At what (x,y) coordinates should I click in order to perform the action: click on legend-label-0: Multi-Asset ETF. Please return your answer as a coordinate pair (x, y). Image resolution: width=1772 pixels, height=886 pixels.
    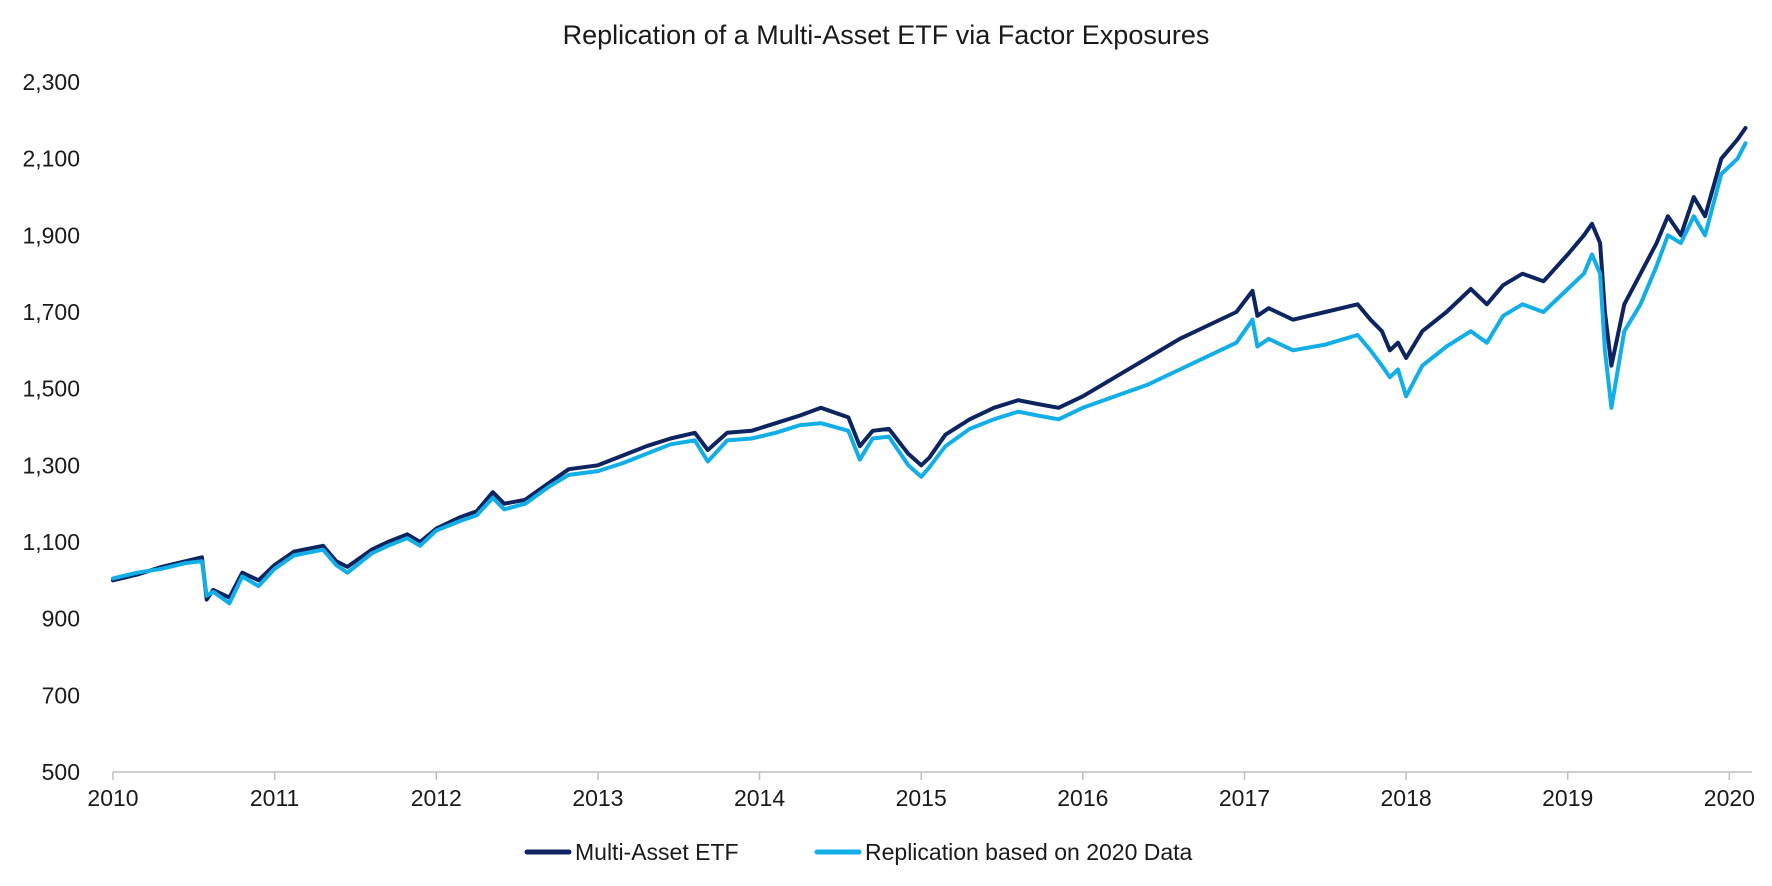
    Looking at the image, I should click on (657, 852).